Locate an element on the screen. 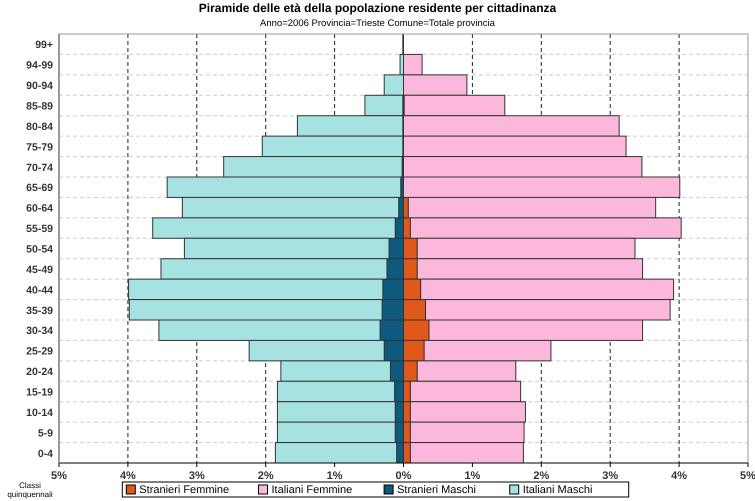 This screenshot has height=501, width=755. y-tick-label: 85-89 is located at coordinates (40, 106).